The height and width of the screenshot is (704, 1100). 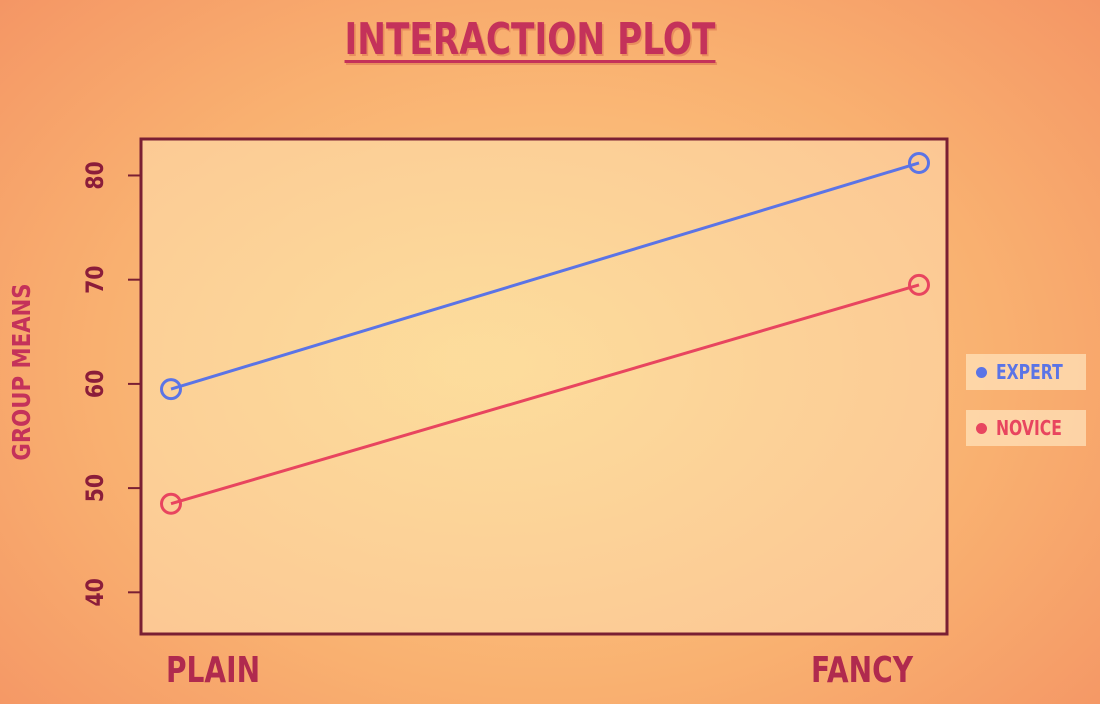 What do you see at coordinates (862, 670) in the screenshot?
I see `x-category-label: FANCY` at bounding box center [862, 670].